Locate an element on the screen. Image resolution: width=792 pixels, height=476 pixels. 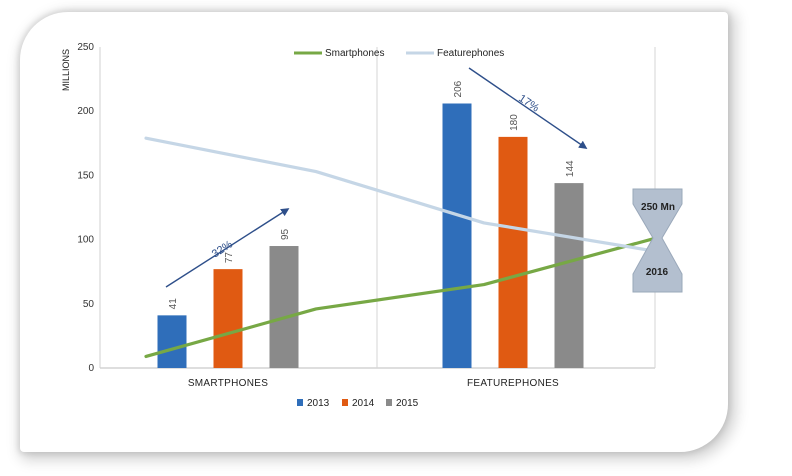
bar-value-label: 144 is located at coordinates (570, 168).